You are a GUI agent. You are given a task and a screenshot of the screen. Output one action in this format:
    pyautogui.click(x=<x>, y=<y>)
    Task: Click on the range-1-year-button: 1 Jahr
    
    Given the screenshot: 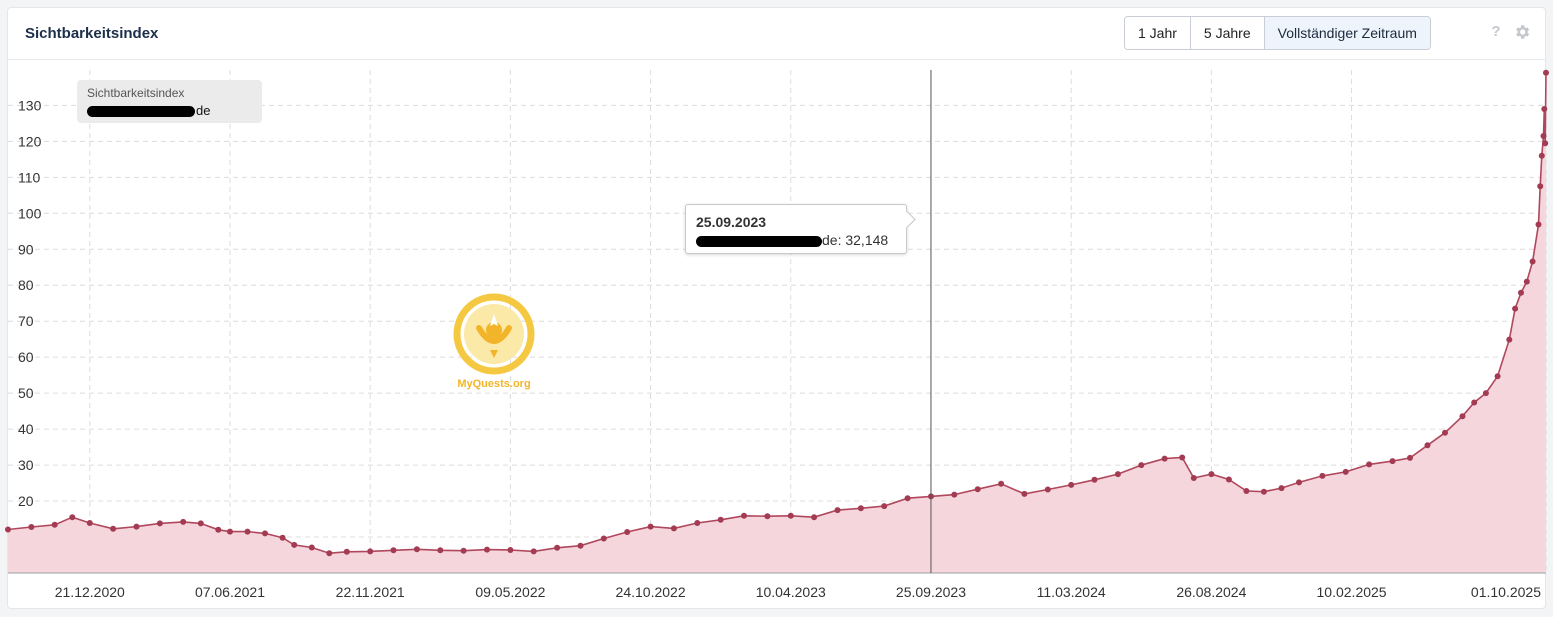 What is the action you would take?
    pyautogui.click(x=1158, y=33)
    